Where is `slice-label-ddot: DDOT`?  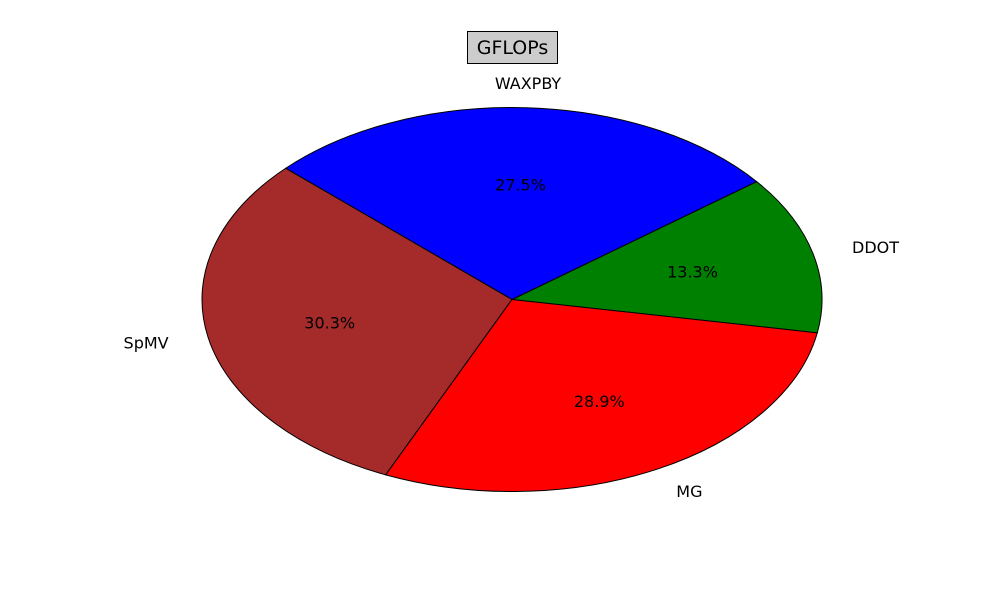 slice-label-ddot: DDOT is located at coordinates (875, 247).